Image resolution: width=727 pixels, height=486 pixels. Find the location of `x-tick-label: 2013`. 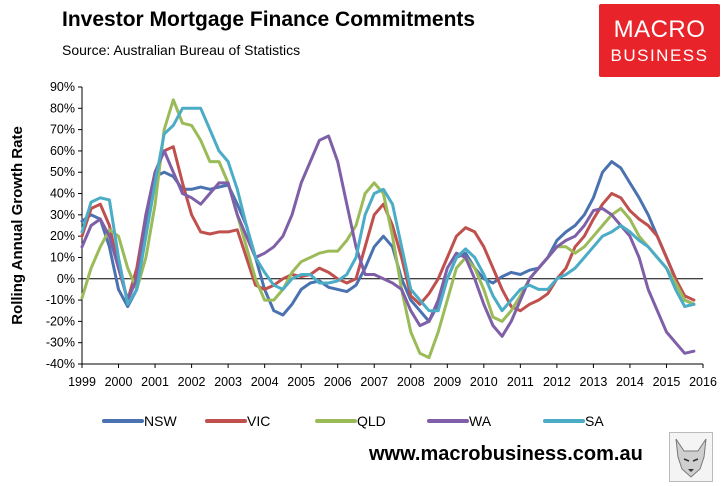

x-tick-label: 2013 is located at coordinates (594, 382).